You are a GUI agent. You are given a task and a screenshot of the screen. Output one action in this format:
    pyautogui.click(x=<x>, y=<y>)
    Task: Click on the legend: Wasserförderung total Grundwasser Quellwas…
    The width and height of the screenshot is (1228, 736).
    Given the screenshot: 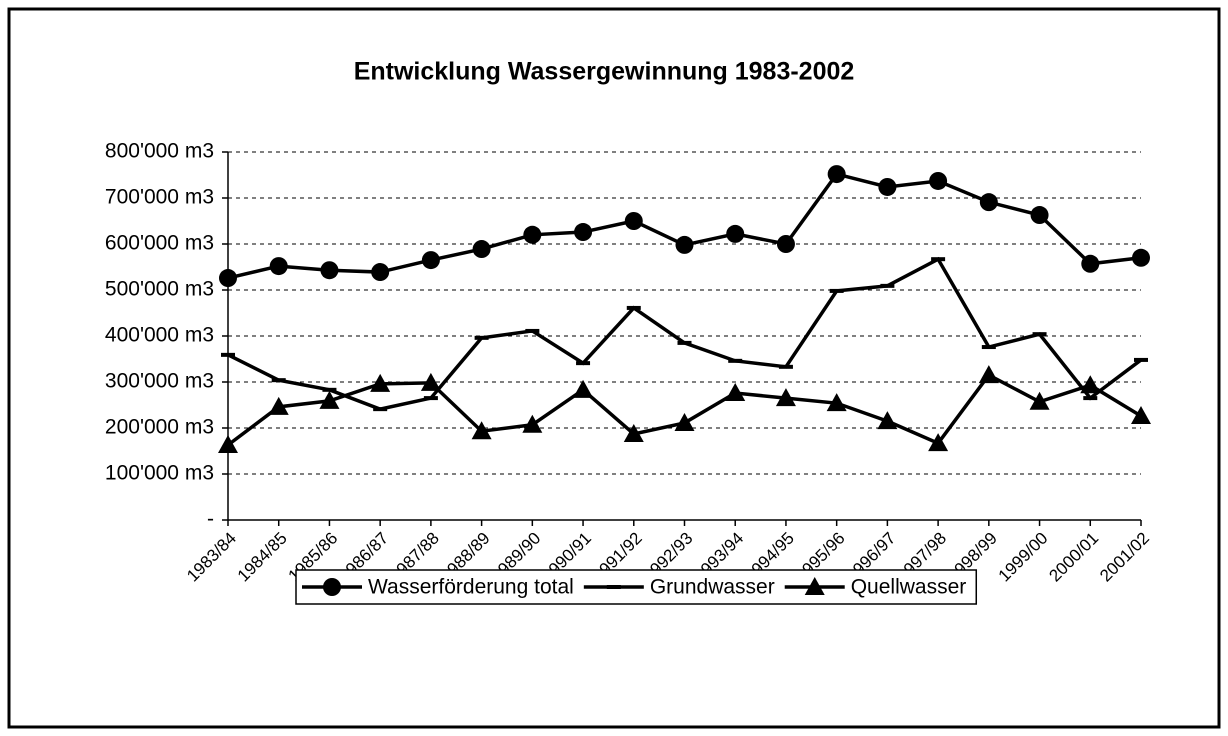 What is the action you would take?
    pyautogui.click(x=636, y=587)
    